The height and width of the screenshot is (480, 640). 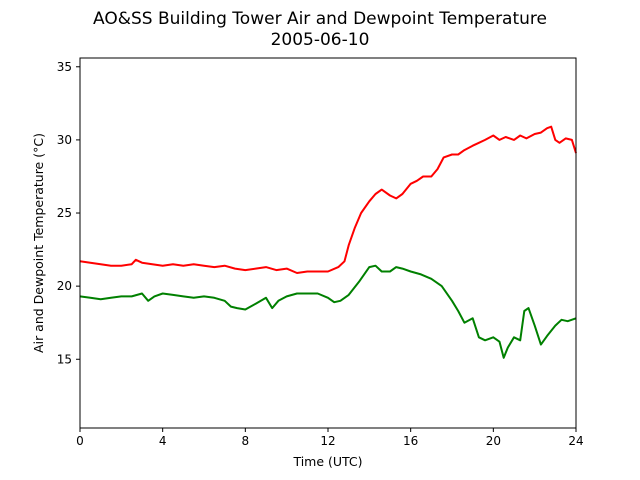 I want to click on y-tick-label: 15, so click(x=64, y=359).